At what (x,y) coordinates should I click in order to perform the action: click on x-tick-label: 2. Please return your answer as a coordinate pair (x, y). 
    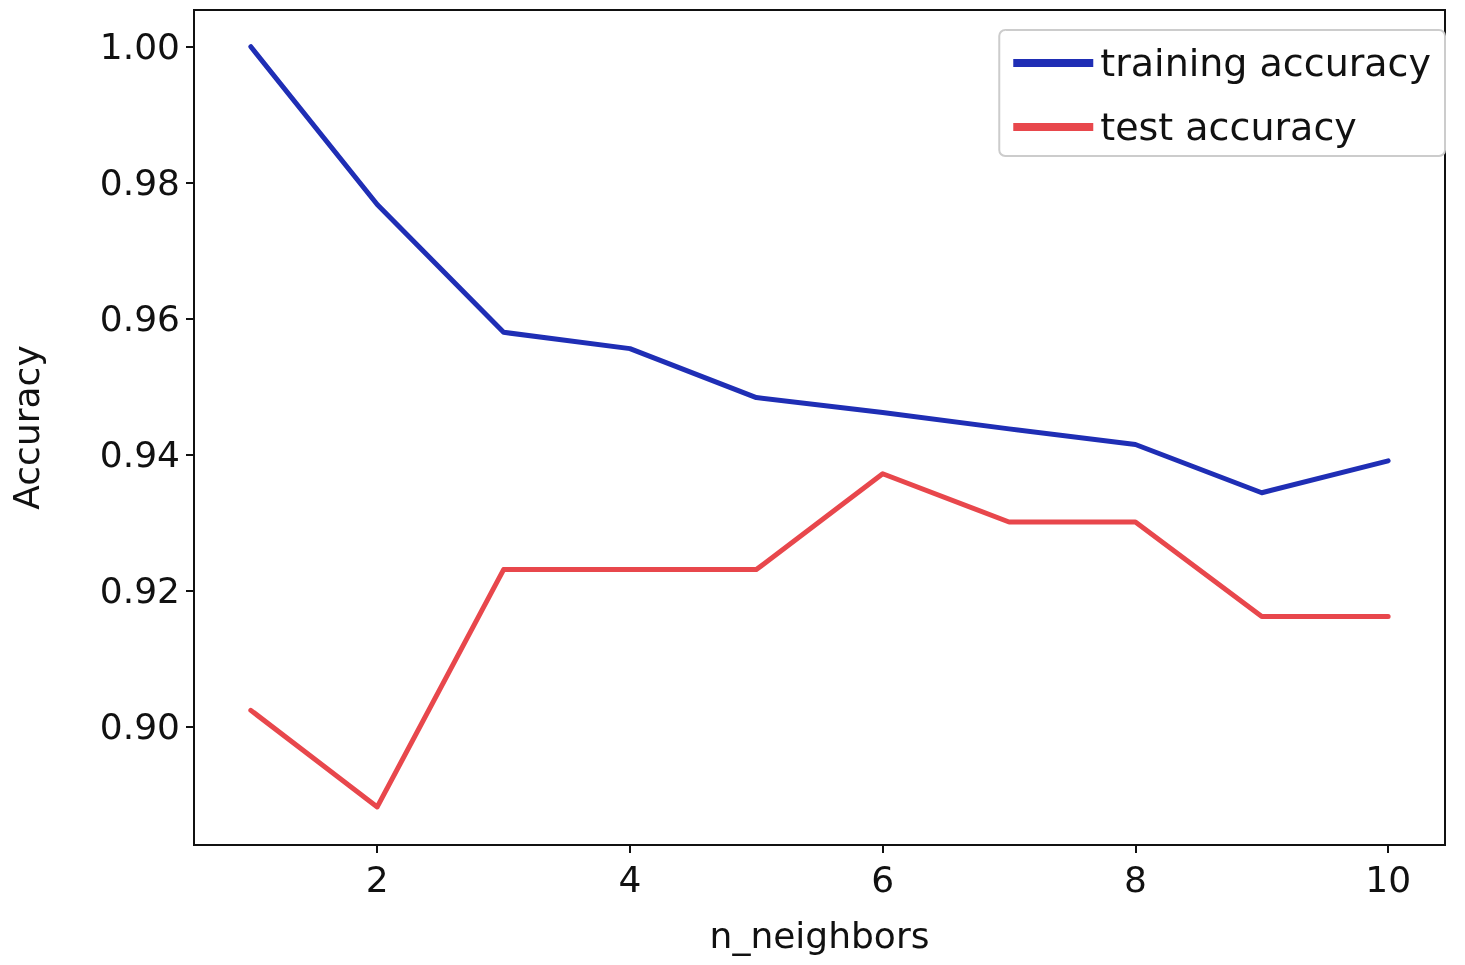
    Looking at the image, I should click on (377, 879).